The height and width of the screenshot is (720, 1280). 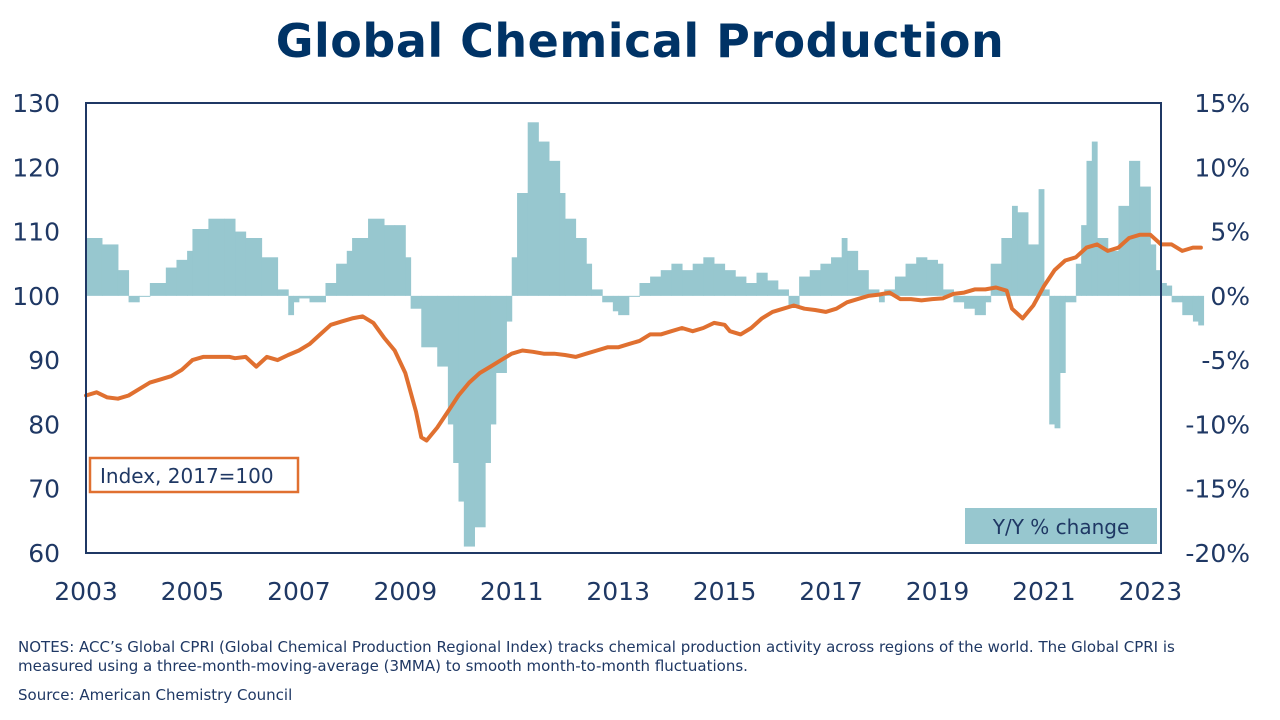 What do you see at coordinates (44, 553) in the screenshot?
I see `left-tick-label: 60` at bounding box center [44, 553].